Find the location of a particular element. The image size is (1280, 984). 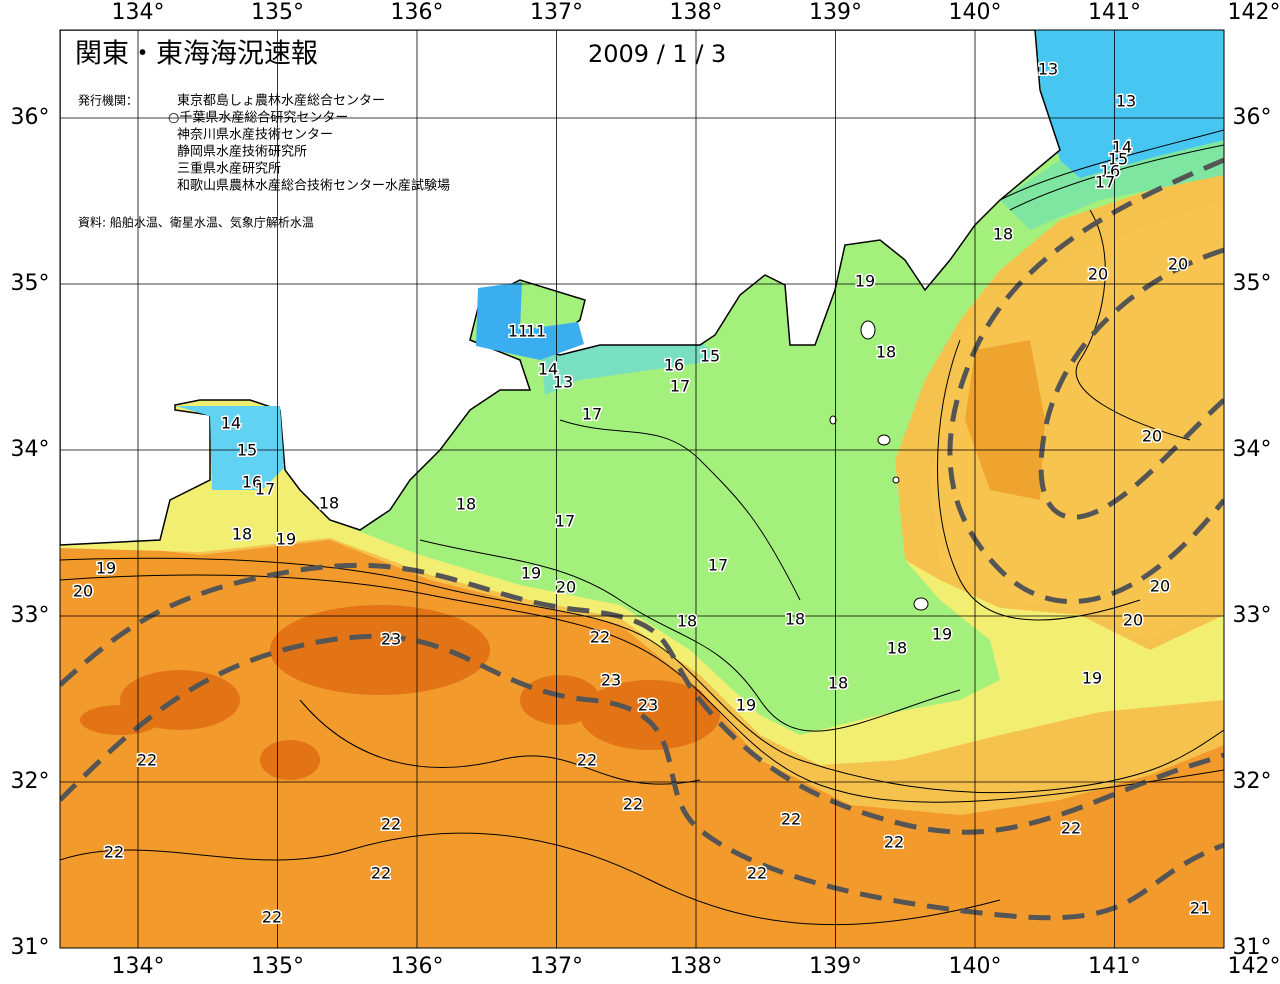

isotherm-label: 16 is located at coordinates (674, 365).